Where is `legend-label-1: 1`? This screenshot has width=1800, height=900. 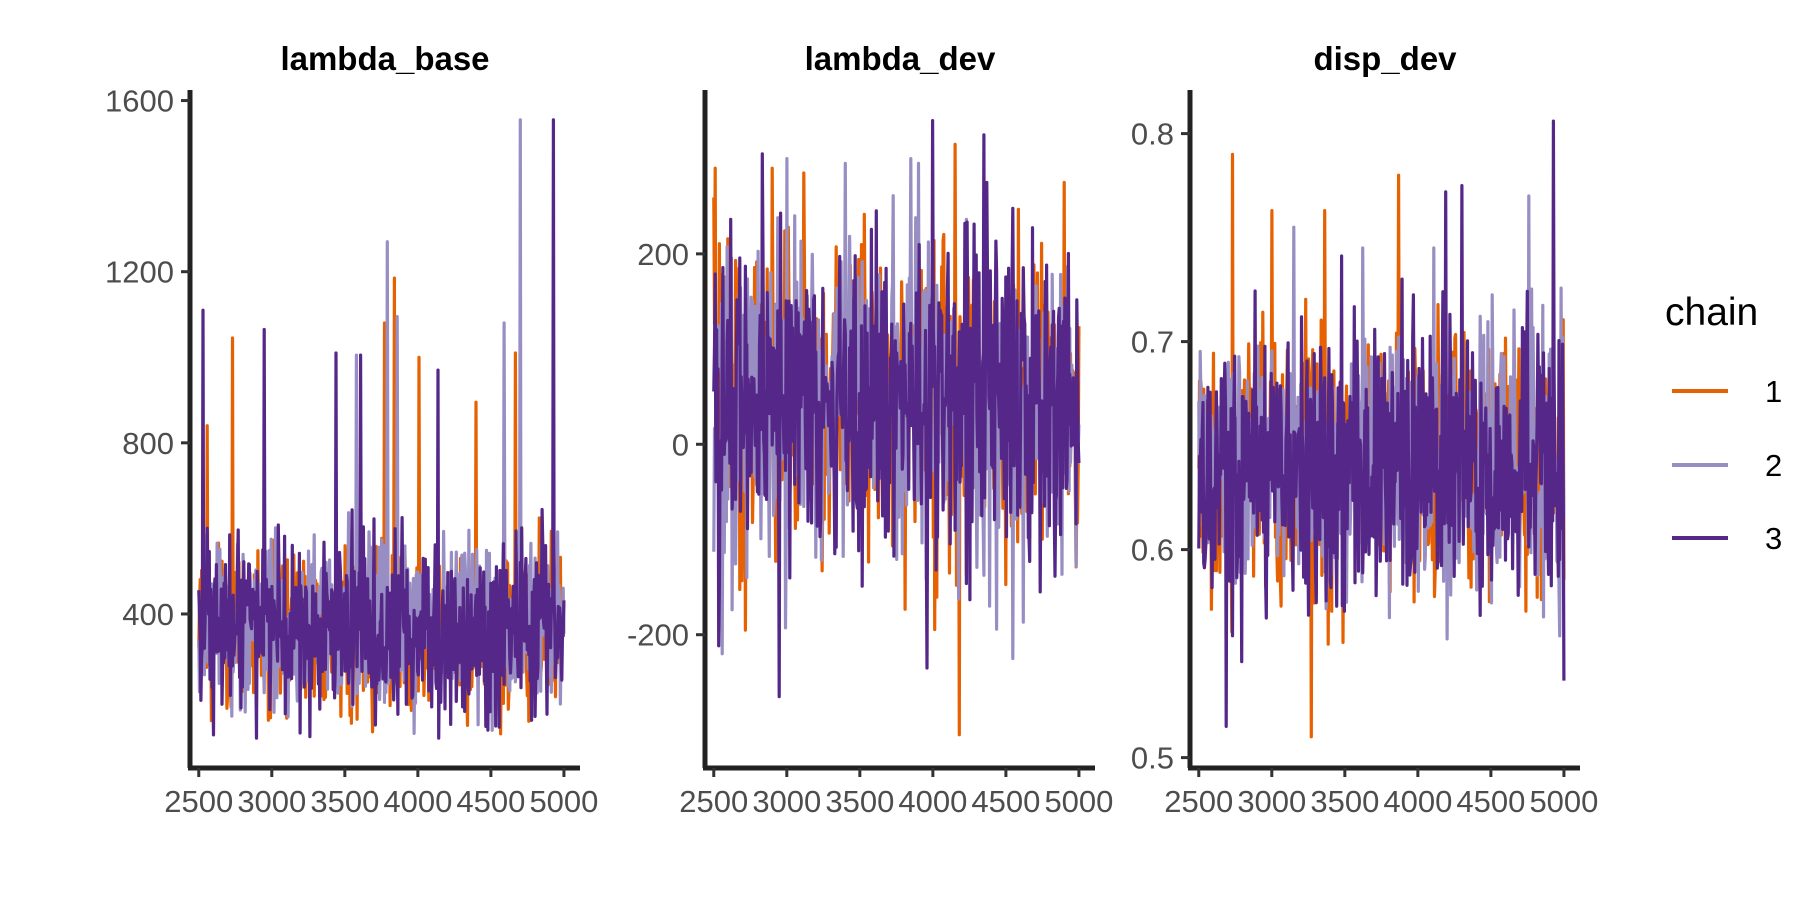
legend-label-1: 1 is located at coordinates (1773, 391).